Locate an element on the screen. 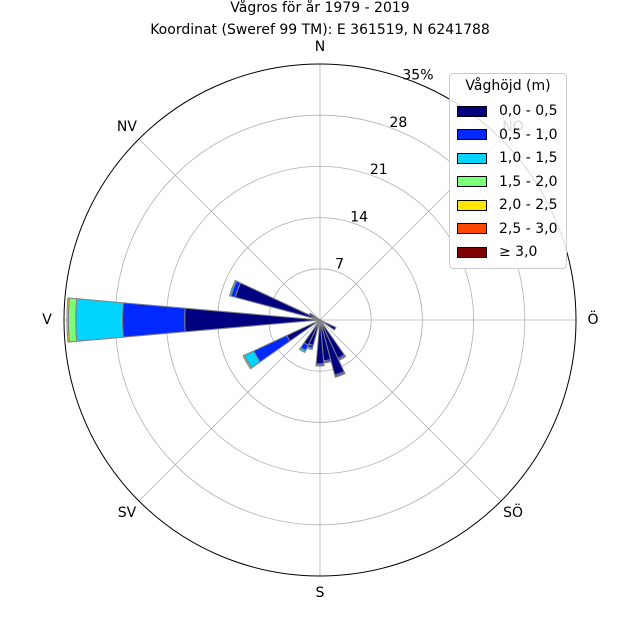  ring-label-max: 35% is located at coordinates (417, 75).